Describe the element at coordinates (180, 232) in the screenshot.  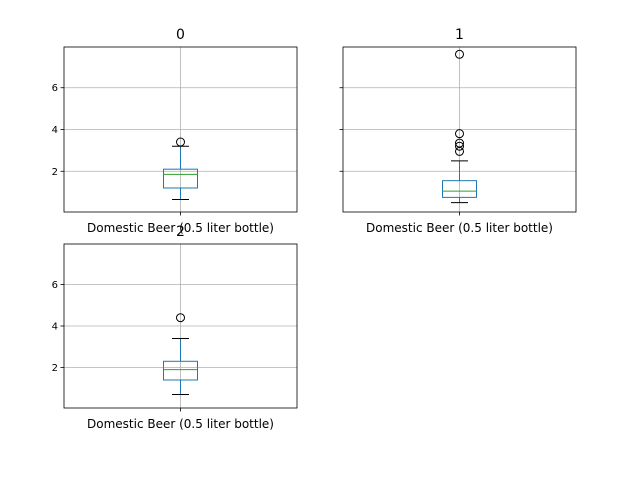
I see `subplot-title: 2` at that location.